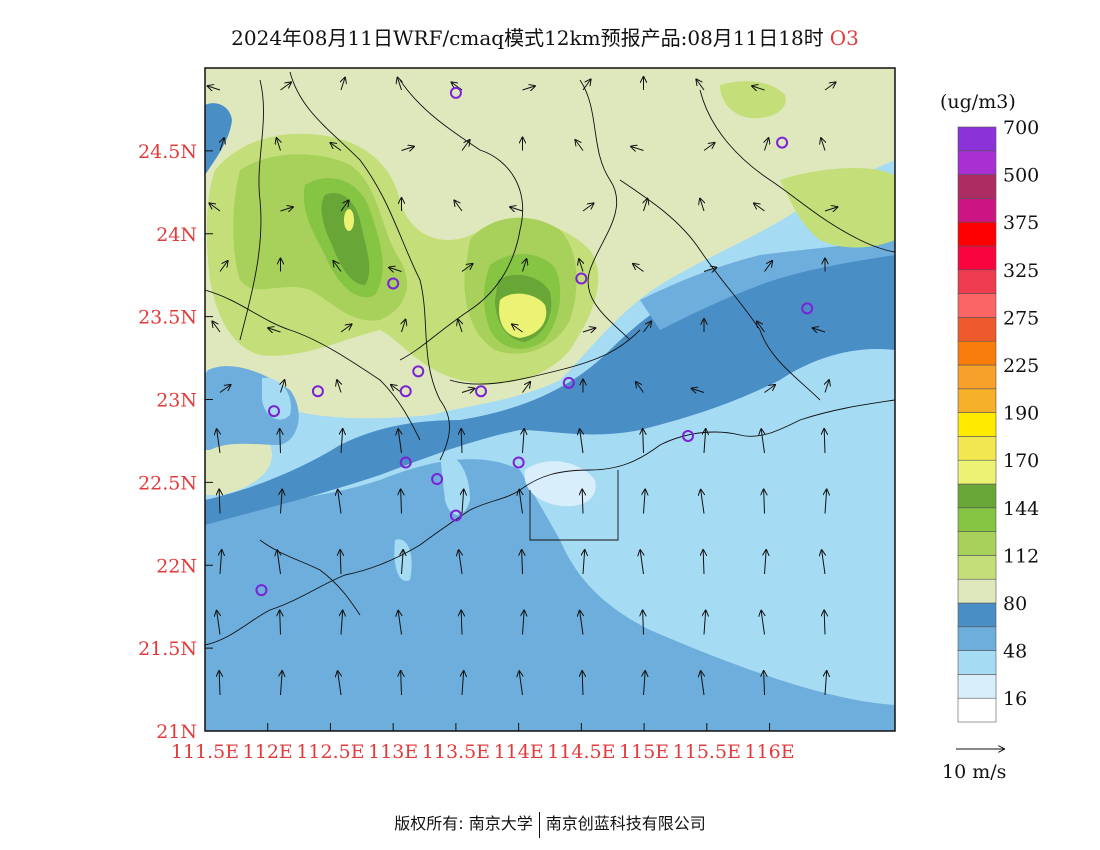 This screenshot has width=1100, height=850. I want to click on field-112-north, so click(753, 100).